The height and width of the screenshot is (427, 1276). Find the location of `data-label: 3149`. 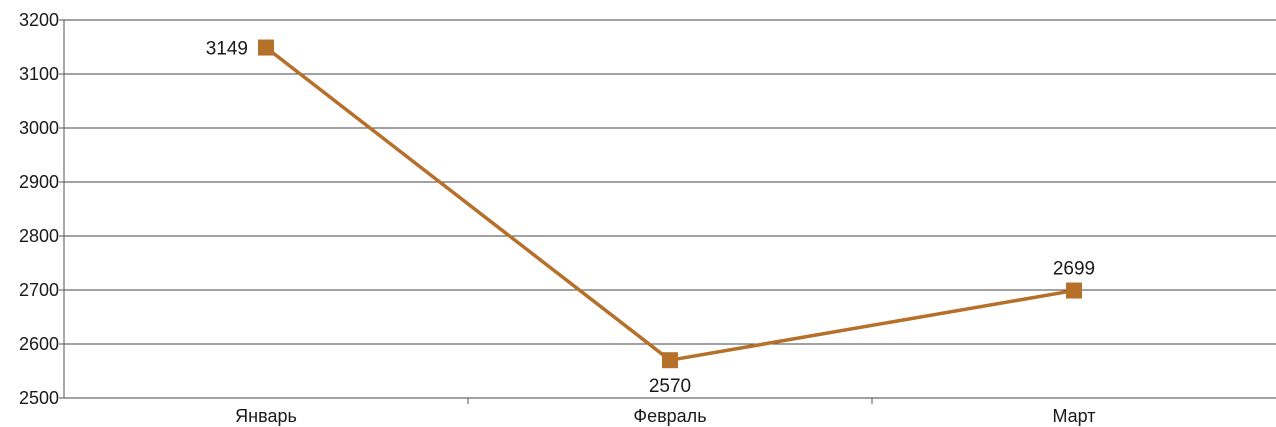

data-label: 3149 is located at coordinates (227, 49).